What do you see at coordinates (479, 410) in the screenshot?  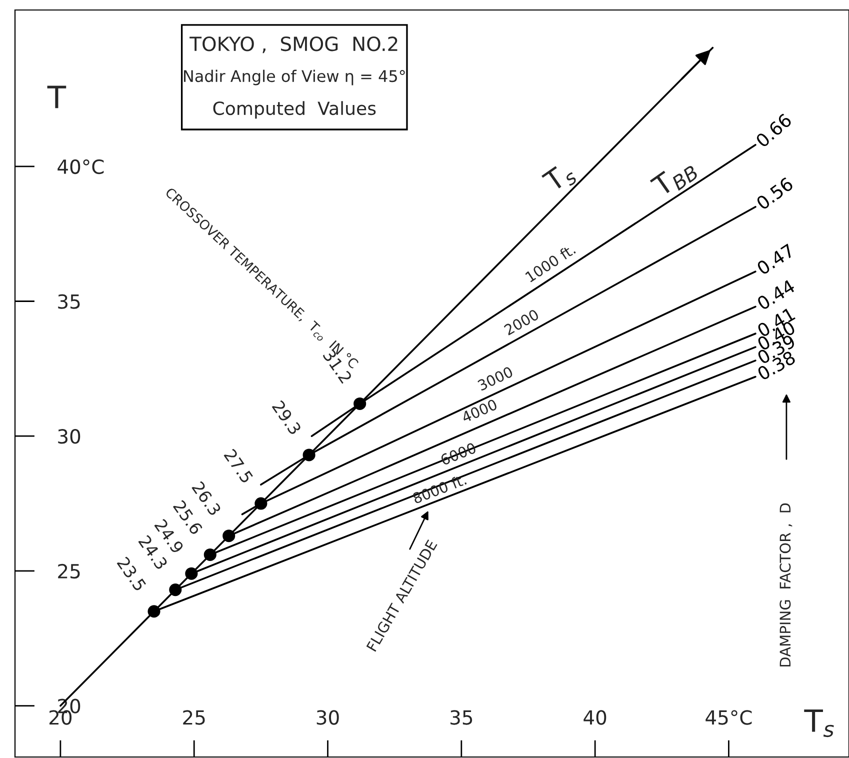 I see `annotation: 4000` at bounding box center [479, 410].